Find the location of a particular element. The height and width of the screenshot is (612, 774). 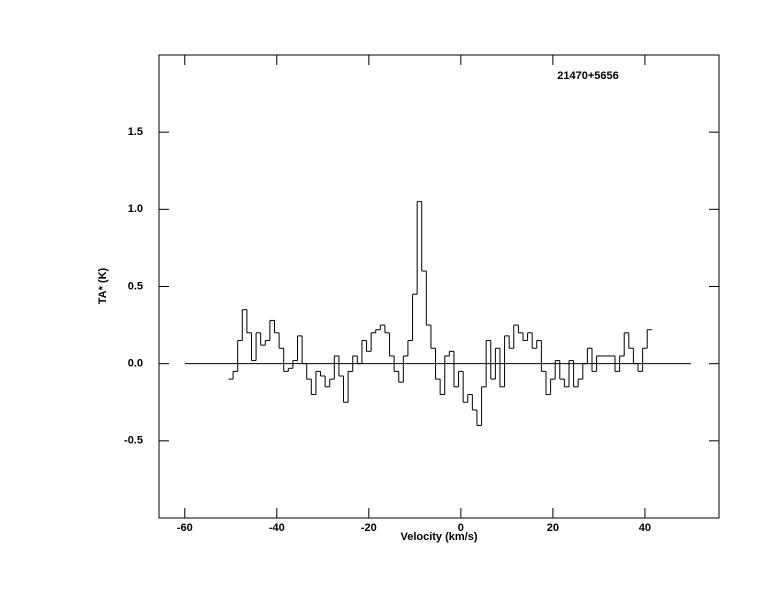

y-tick-label: -0.5 is located at coordinates (133, 441).